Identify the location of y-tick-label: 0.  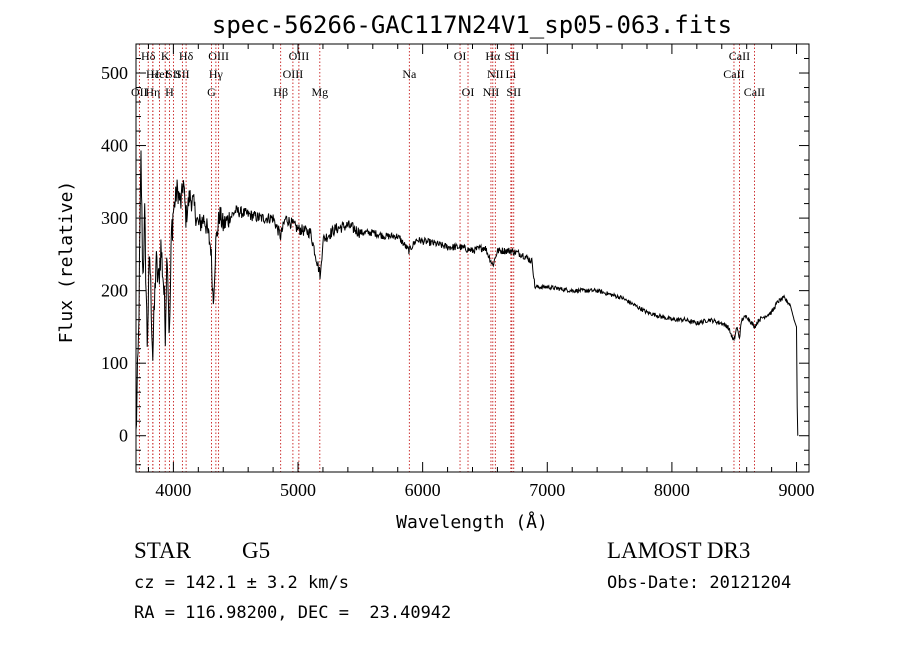
(123, 436).